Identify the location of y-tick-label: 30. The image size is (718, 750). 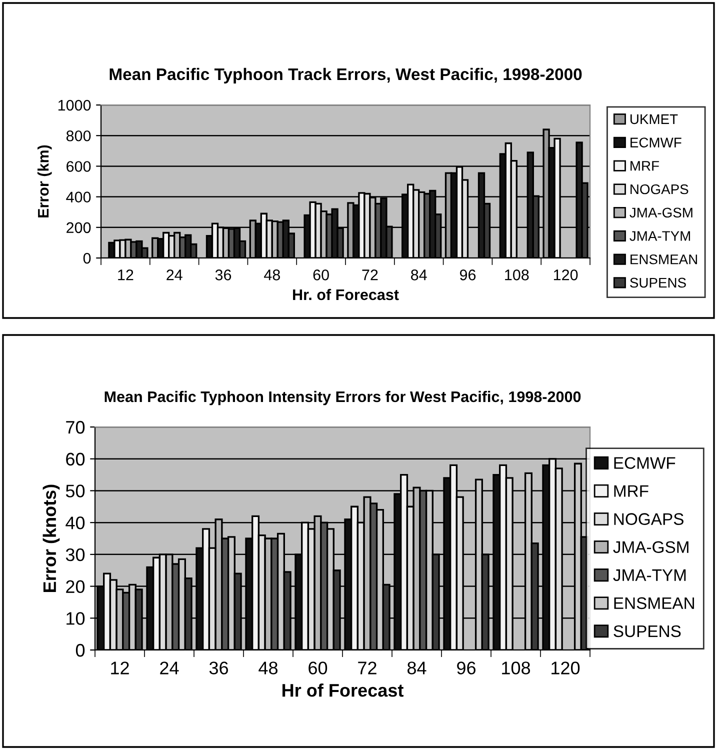
(75, 555).